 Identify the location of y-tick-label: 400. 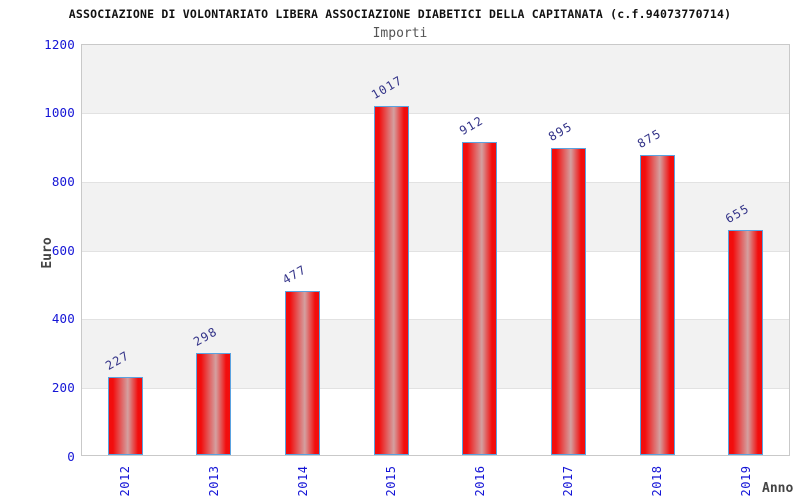
(63, 319).